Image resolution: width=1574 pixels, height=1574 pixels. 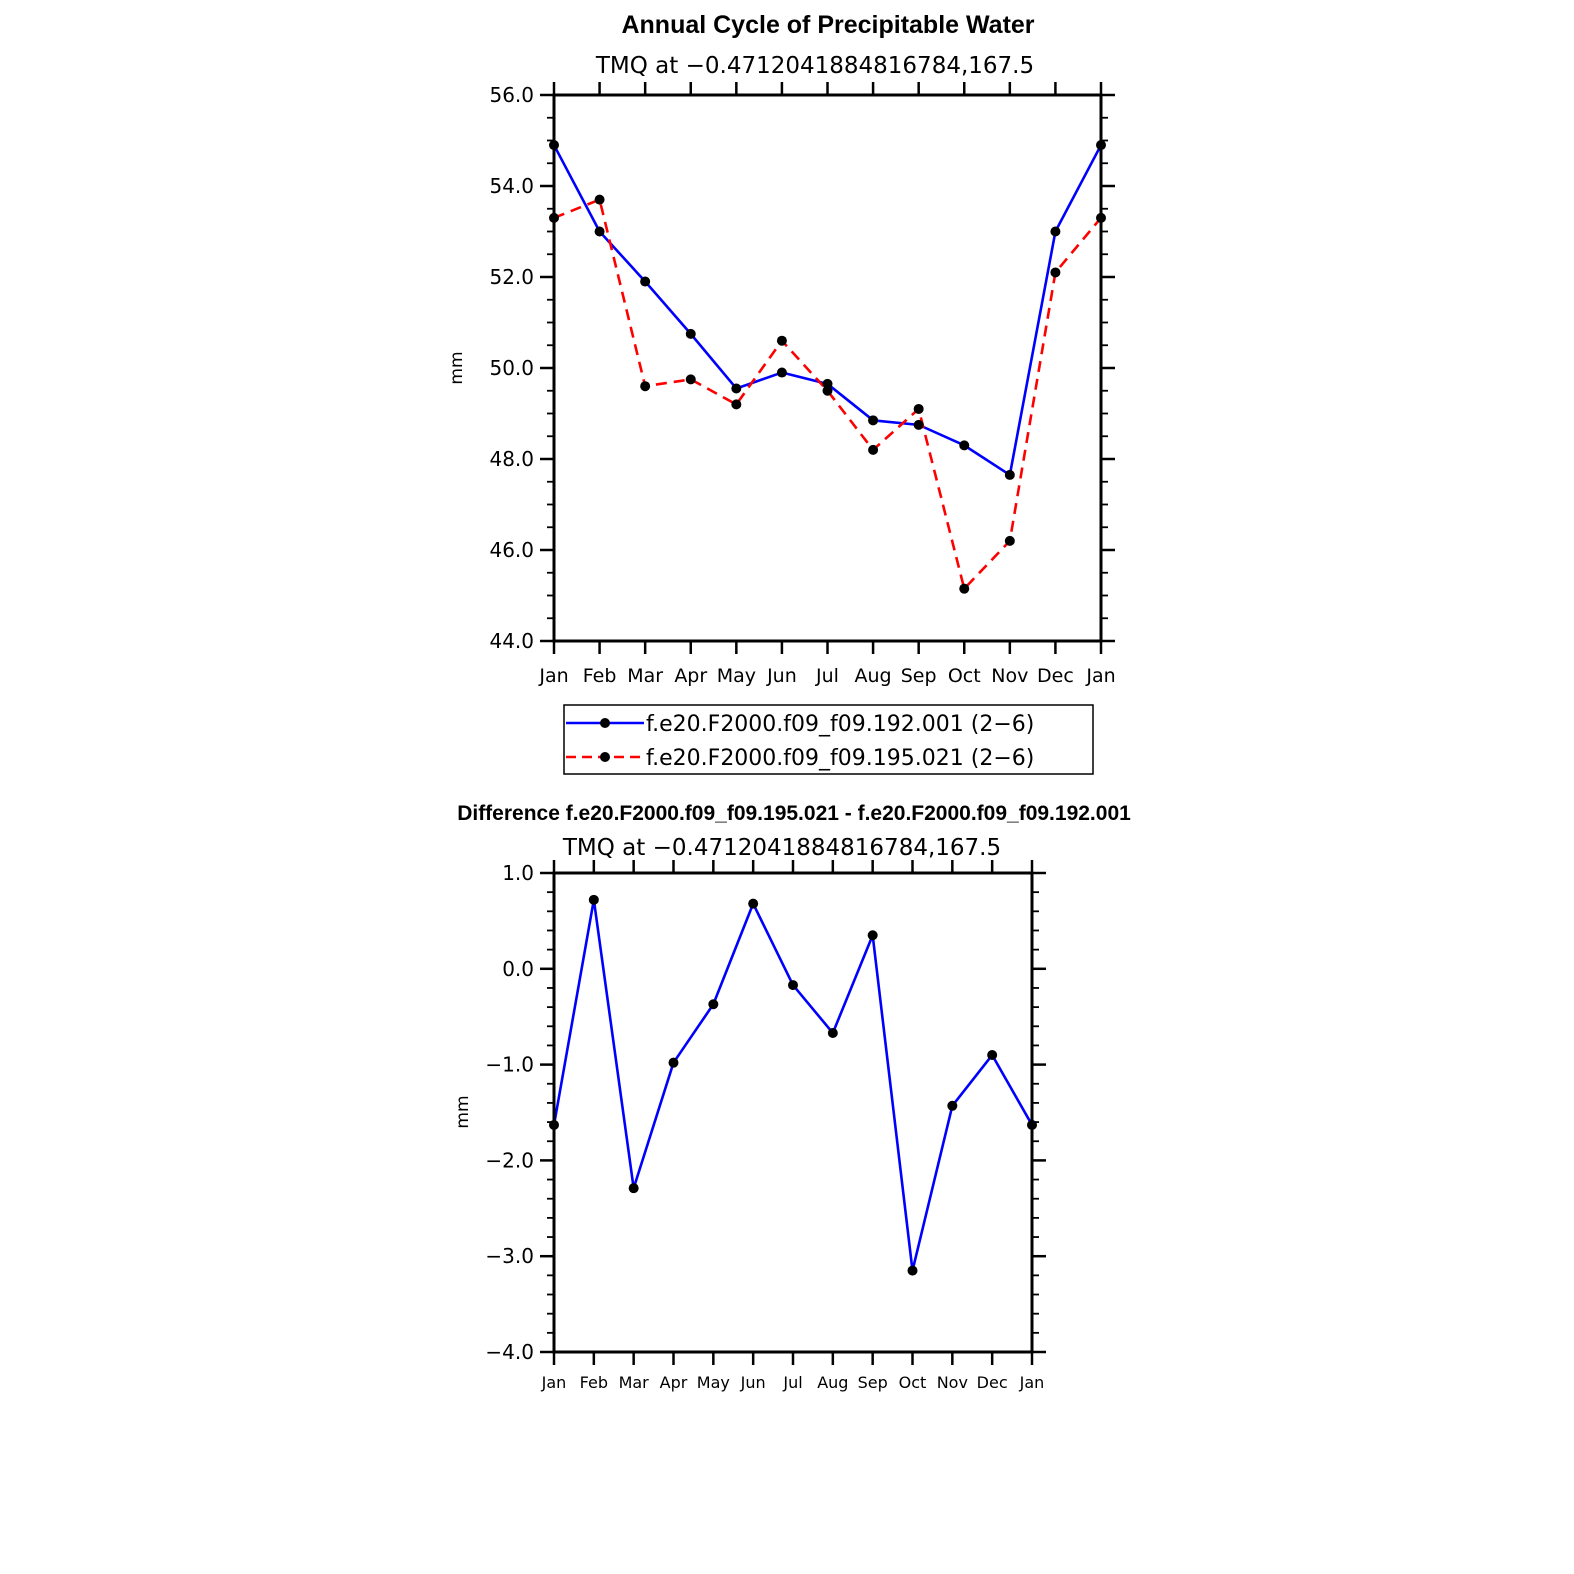 I want to click on y-tick-label: −2.0, so click(x=509, y=1160).